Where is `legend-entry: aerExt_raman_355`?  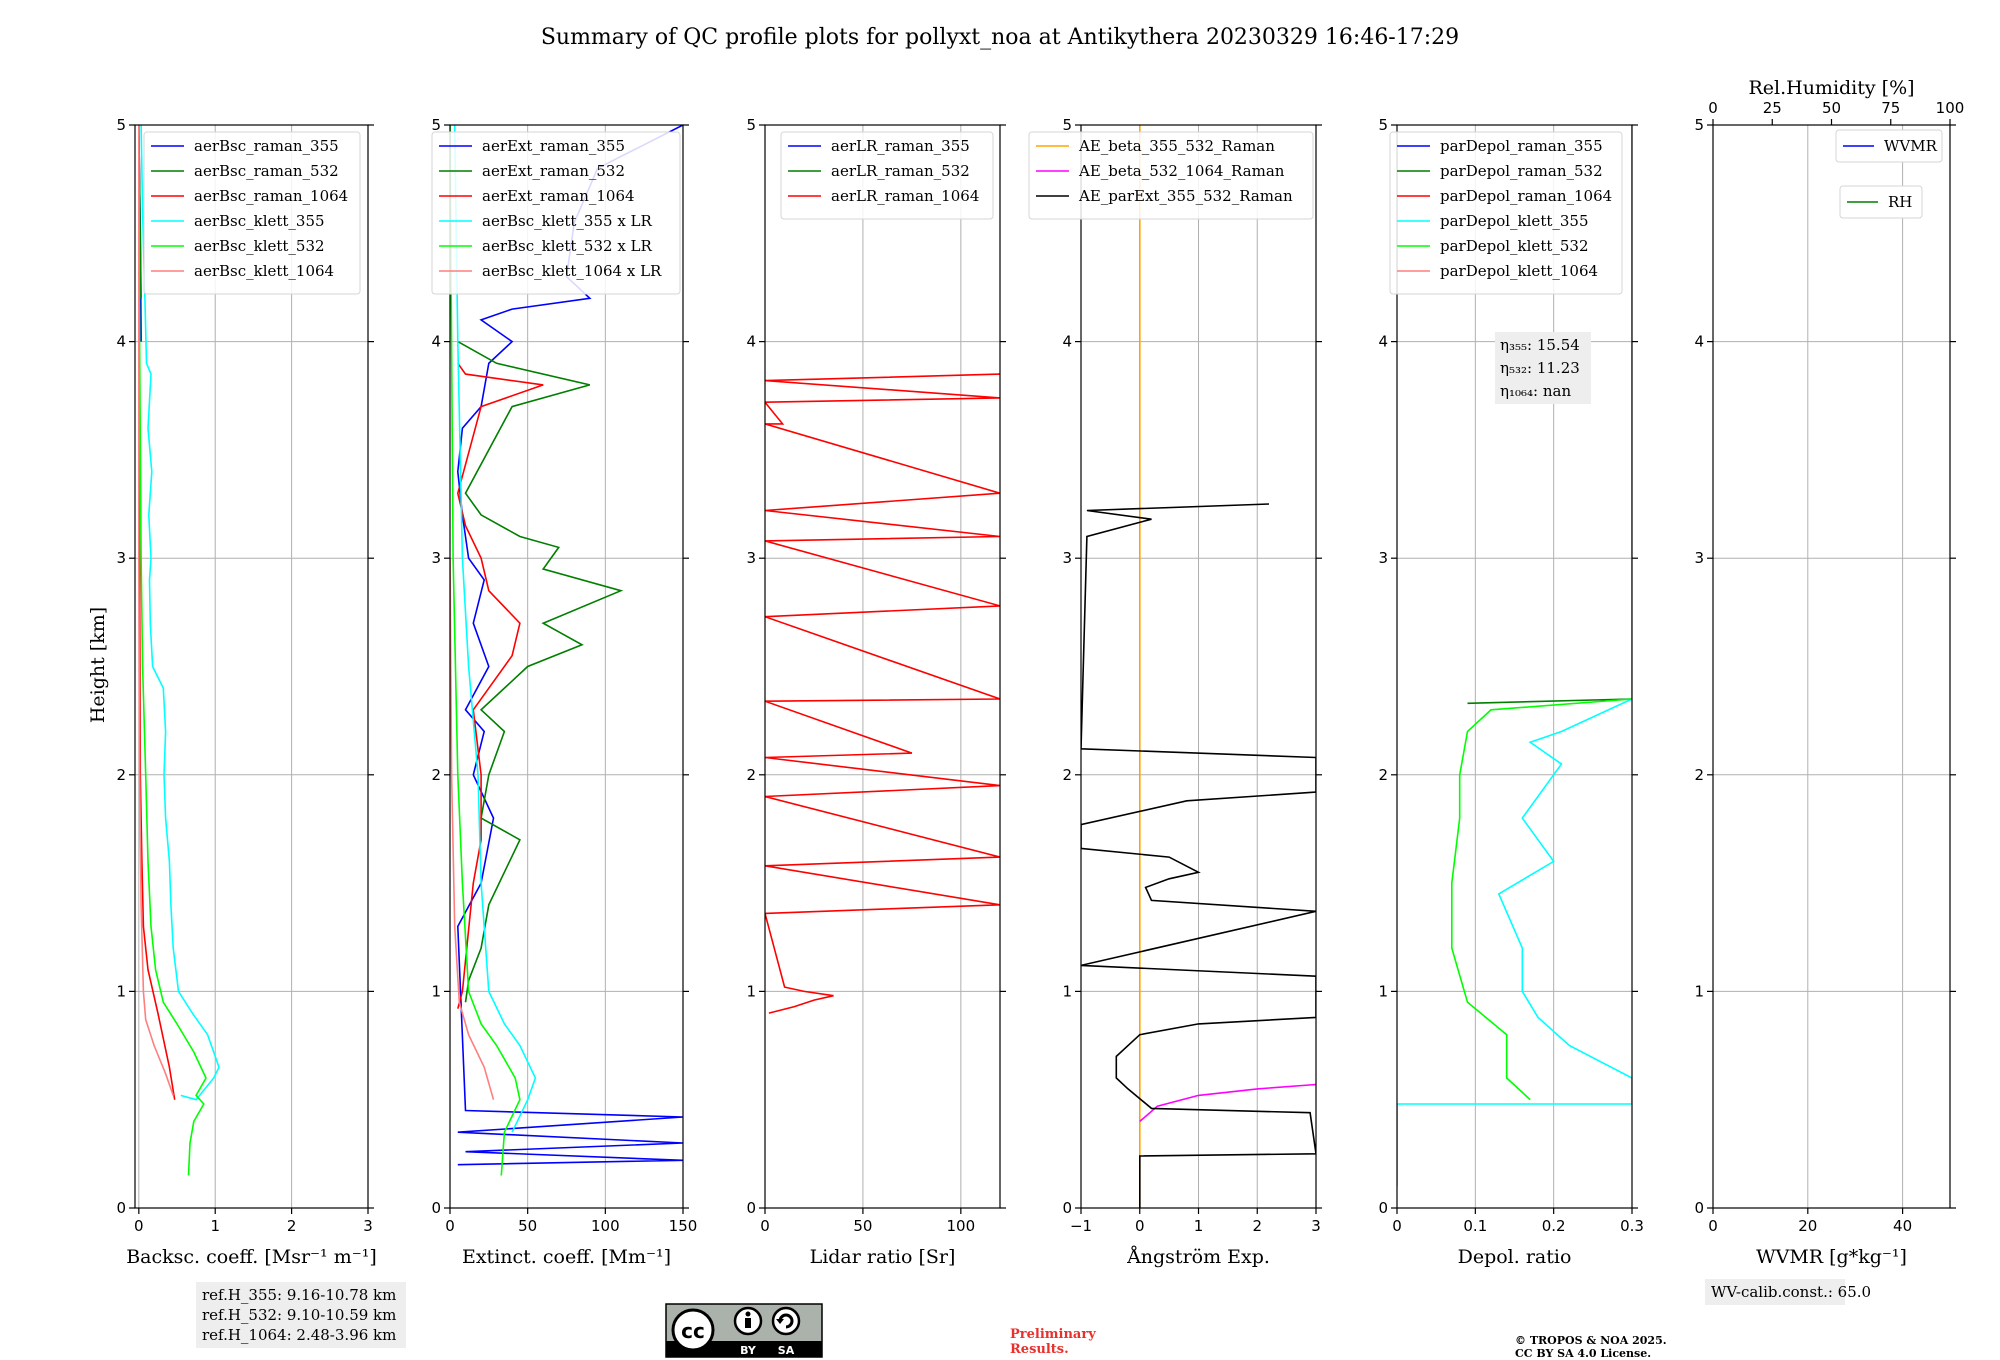 legend-entry: aerExt_raman_355 is located at coordinates (553, 146).